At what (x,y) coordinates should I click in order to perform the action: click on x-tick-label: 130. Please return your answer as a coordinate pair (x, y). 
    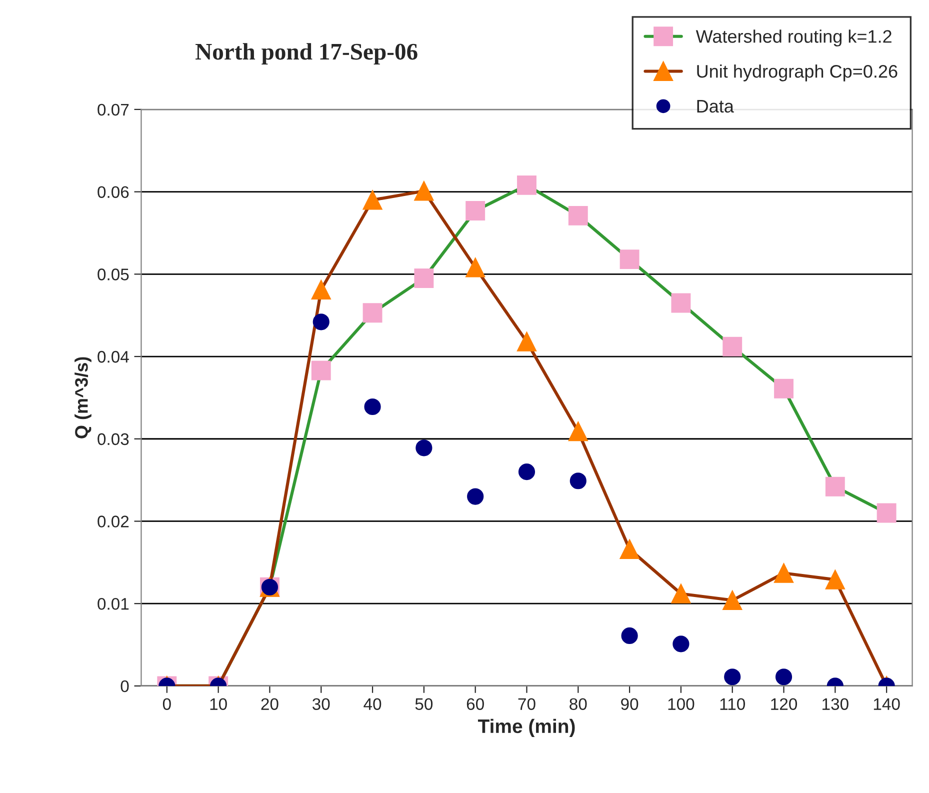
    Looking at the image, I should click on (835, 704).